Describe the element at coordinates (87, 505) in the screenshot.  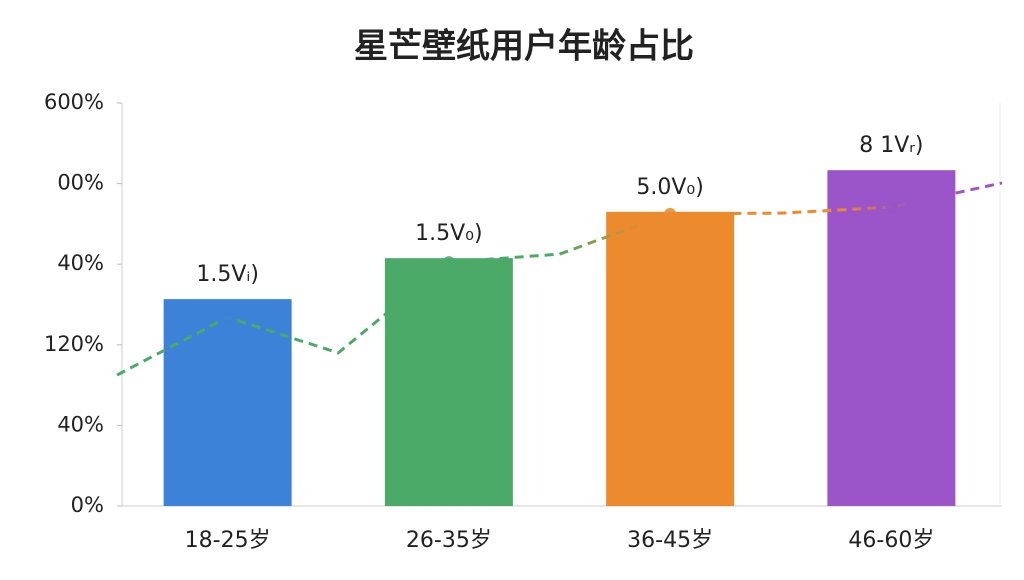
I see `y-tick-label: 0%` at that location.